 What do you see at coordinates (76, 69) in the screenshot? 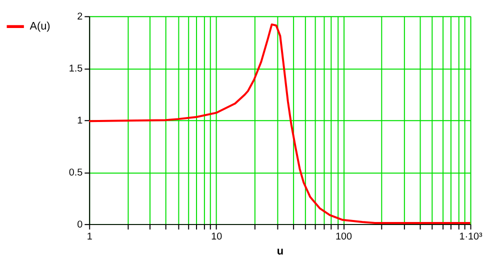
I see `y-tick-label: 1.5` at bounding box center [76, 69].